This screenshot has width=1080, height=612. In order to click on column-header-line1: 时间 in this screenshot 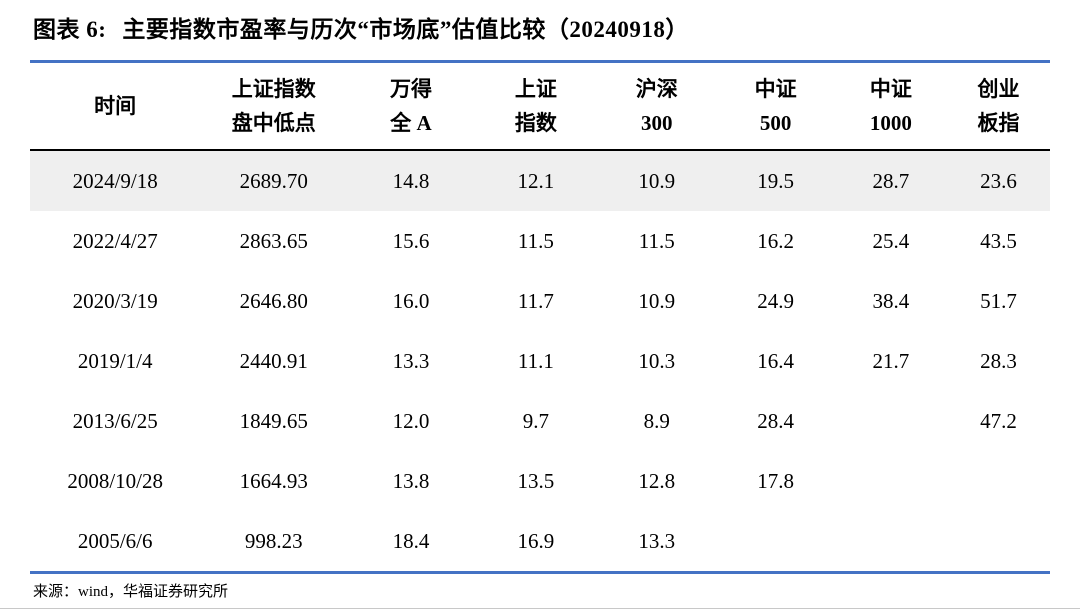, I will do `click(115, 106)`.